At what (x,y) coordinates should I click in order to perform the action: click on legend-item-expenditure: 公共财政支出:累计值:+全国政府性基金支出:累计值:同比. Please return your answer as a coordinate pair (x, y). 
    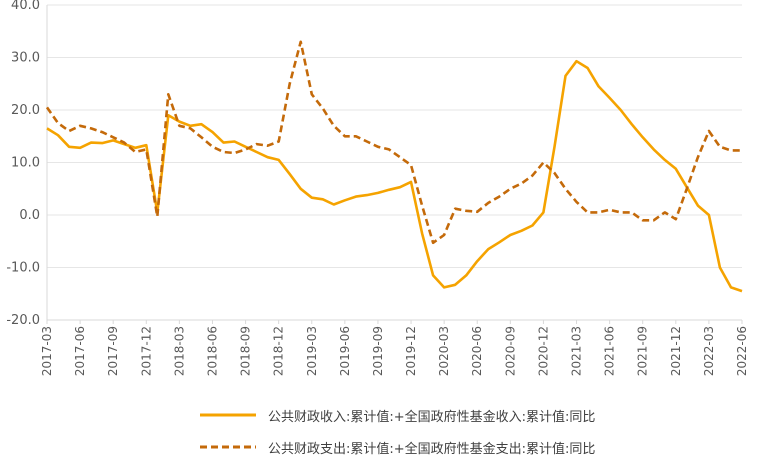
    Looking at the image, I should click on (480, 447).